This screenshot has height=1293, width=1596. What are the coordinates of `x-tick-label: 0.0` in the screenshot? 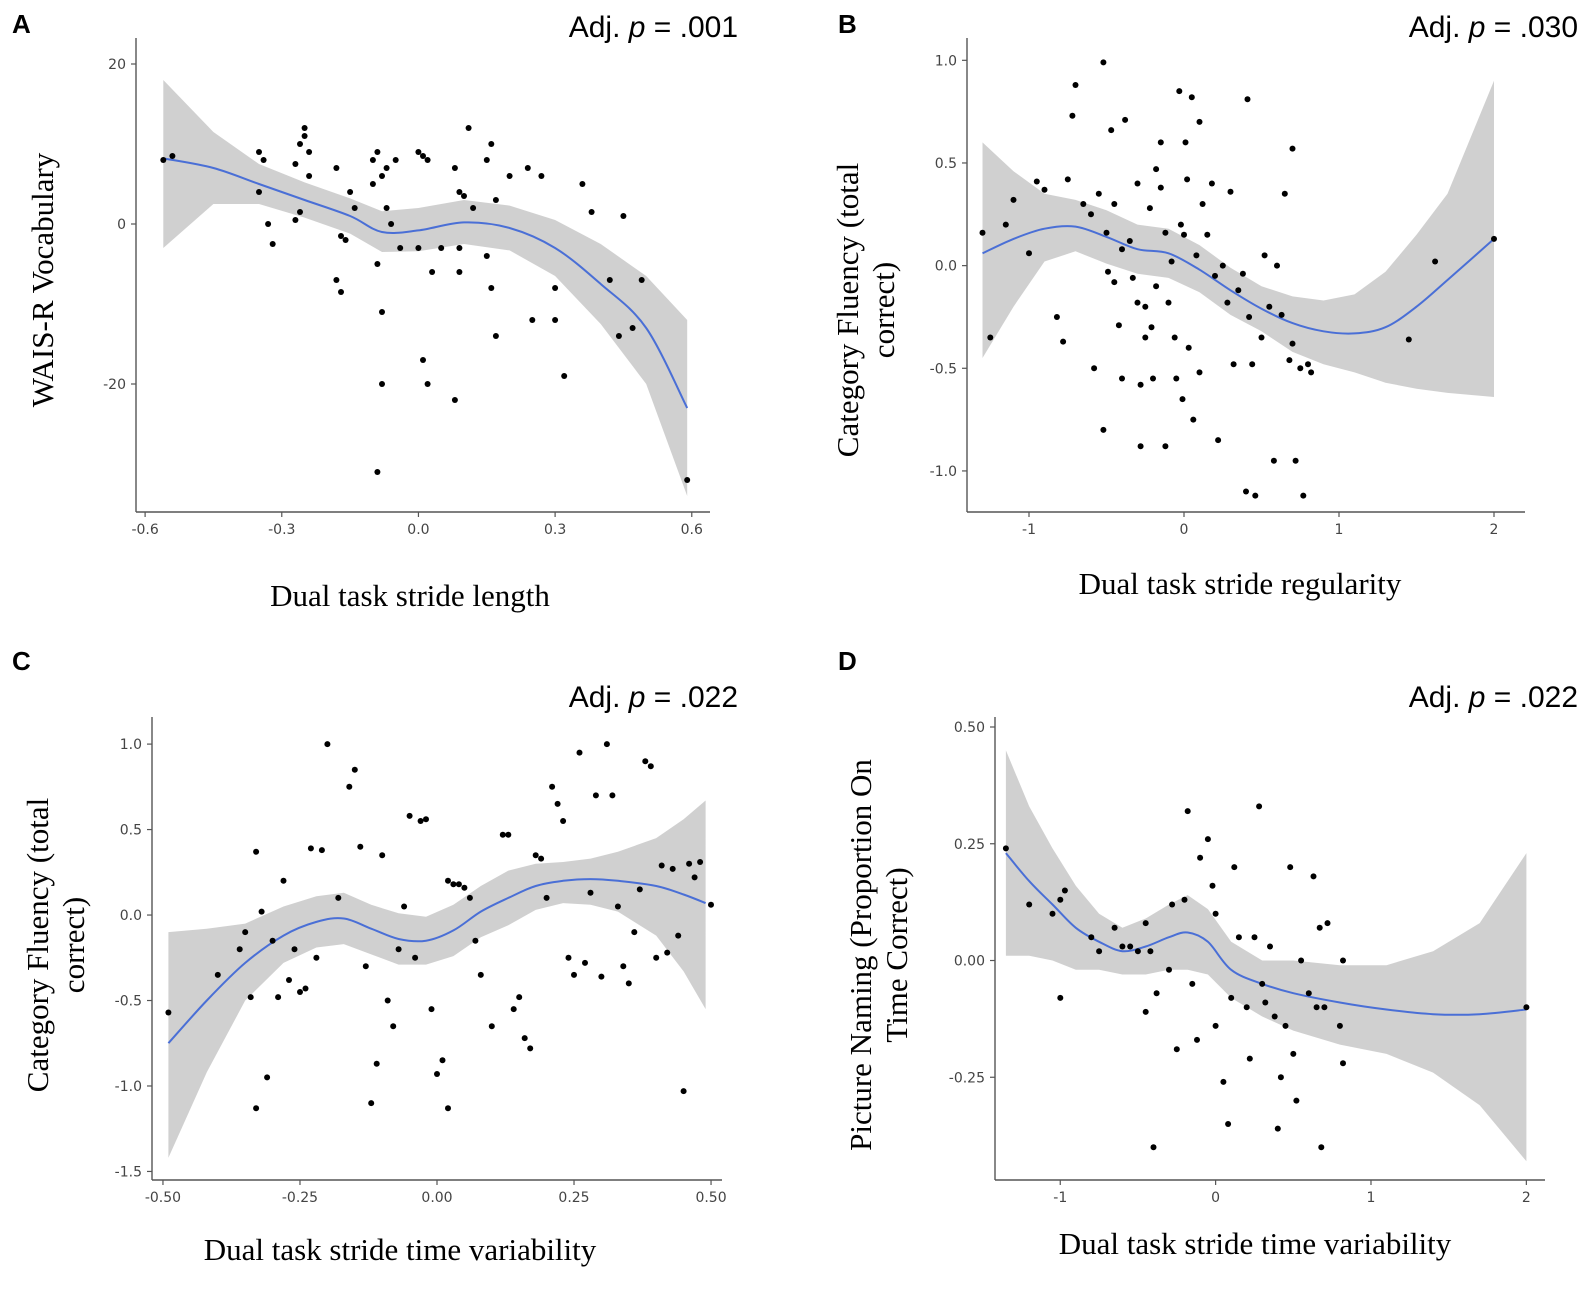 It's located at (418, 530).